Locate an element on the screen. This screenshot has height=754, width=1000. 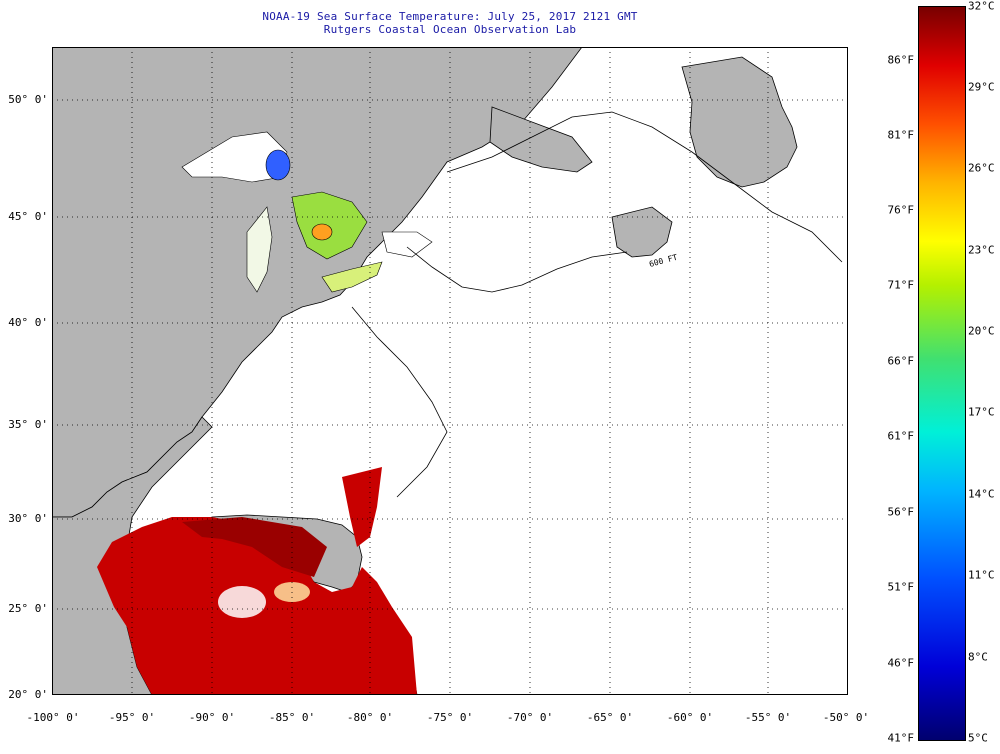
lat-label-20: 20° 0' is located at coordinates (28, 694).